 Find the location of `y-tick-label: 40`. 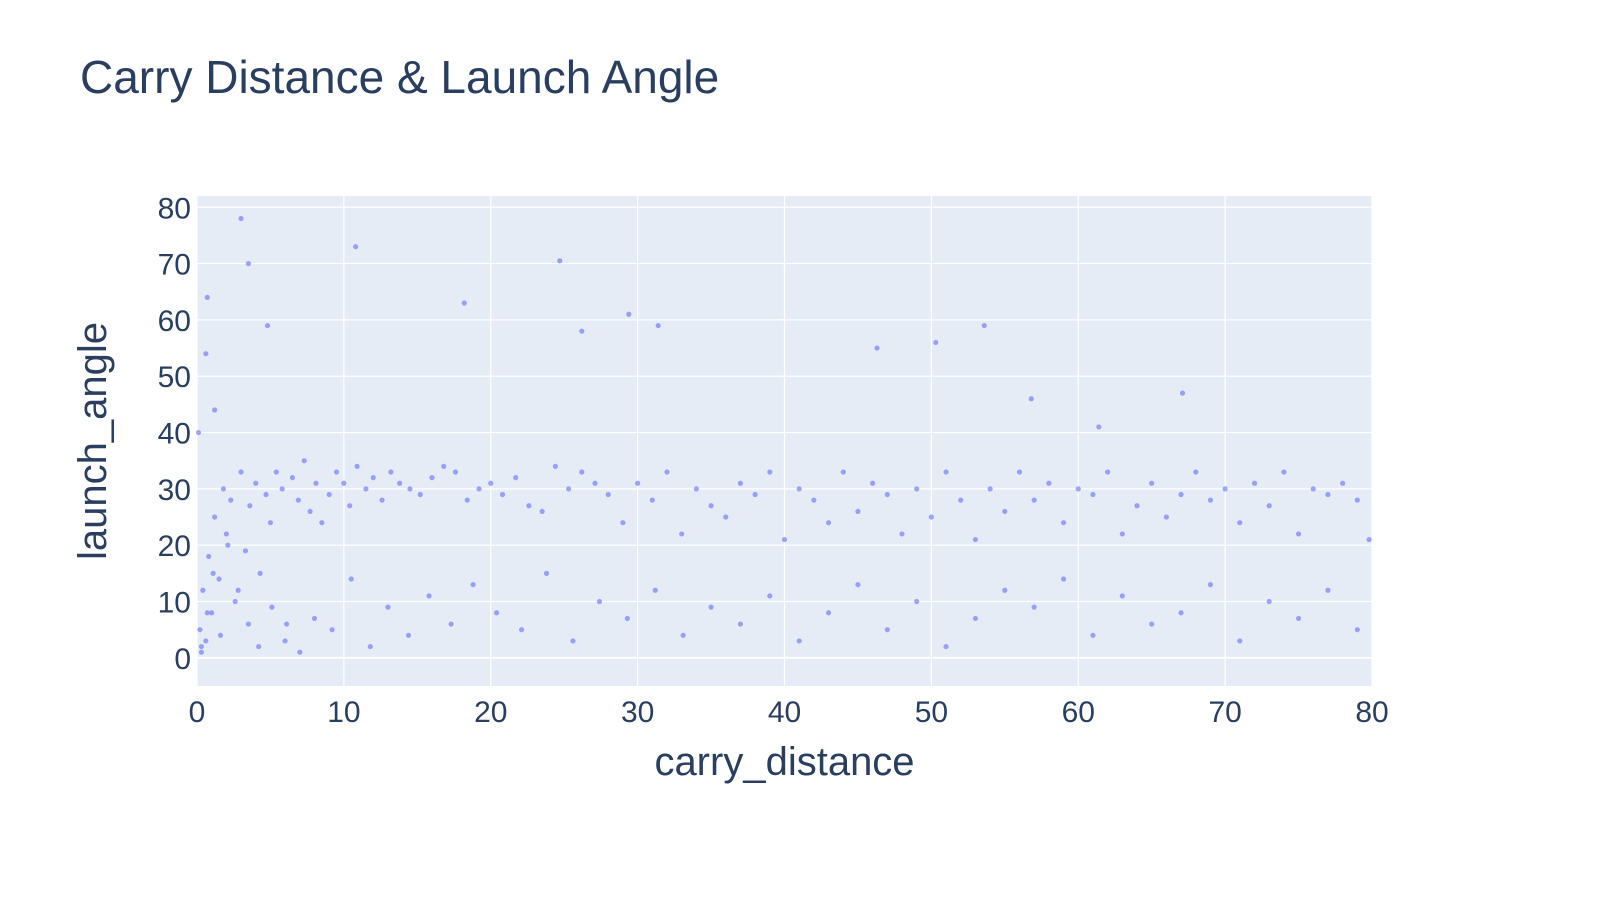

y-tick-label: 40 is located at coordinates (174, 434).